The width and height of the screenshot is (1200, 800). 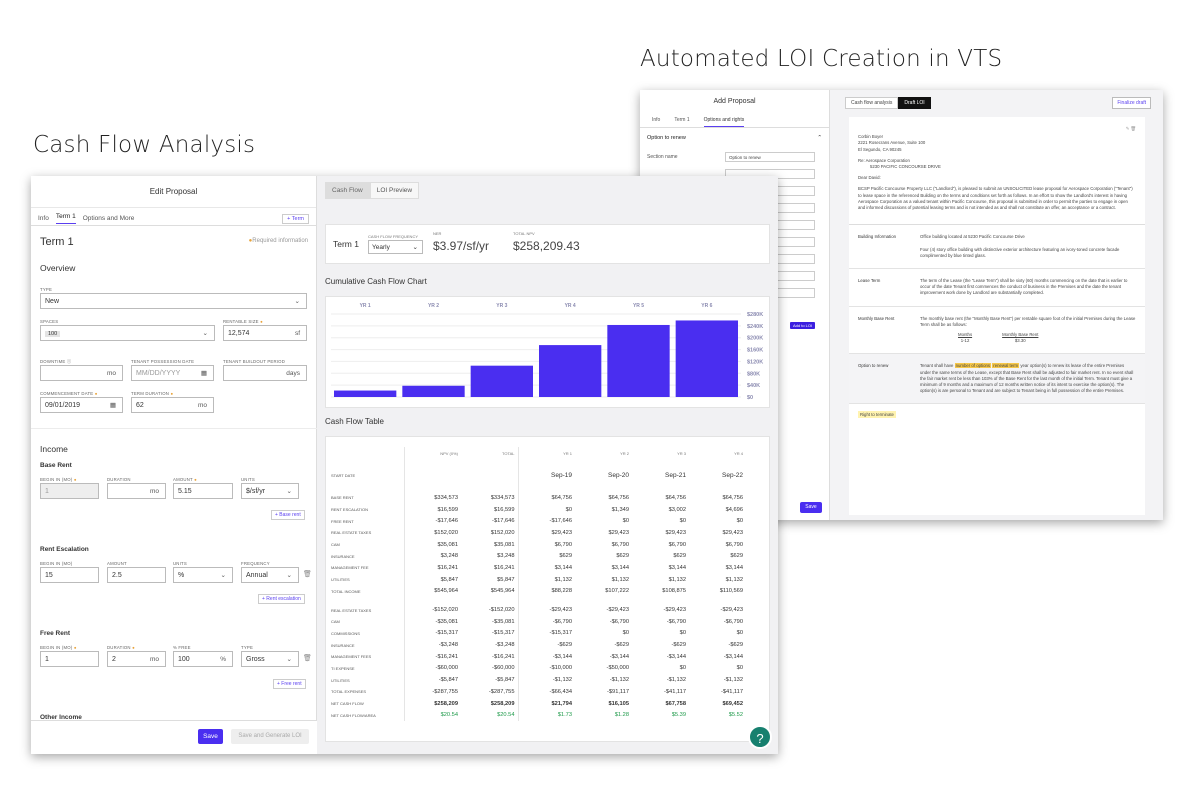 What do you see at coordinates (265, 333) in the screenshot?
I see `rentable-size-input: 12,574 sf` at bounding box center [265, 333].